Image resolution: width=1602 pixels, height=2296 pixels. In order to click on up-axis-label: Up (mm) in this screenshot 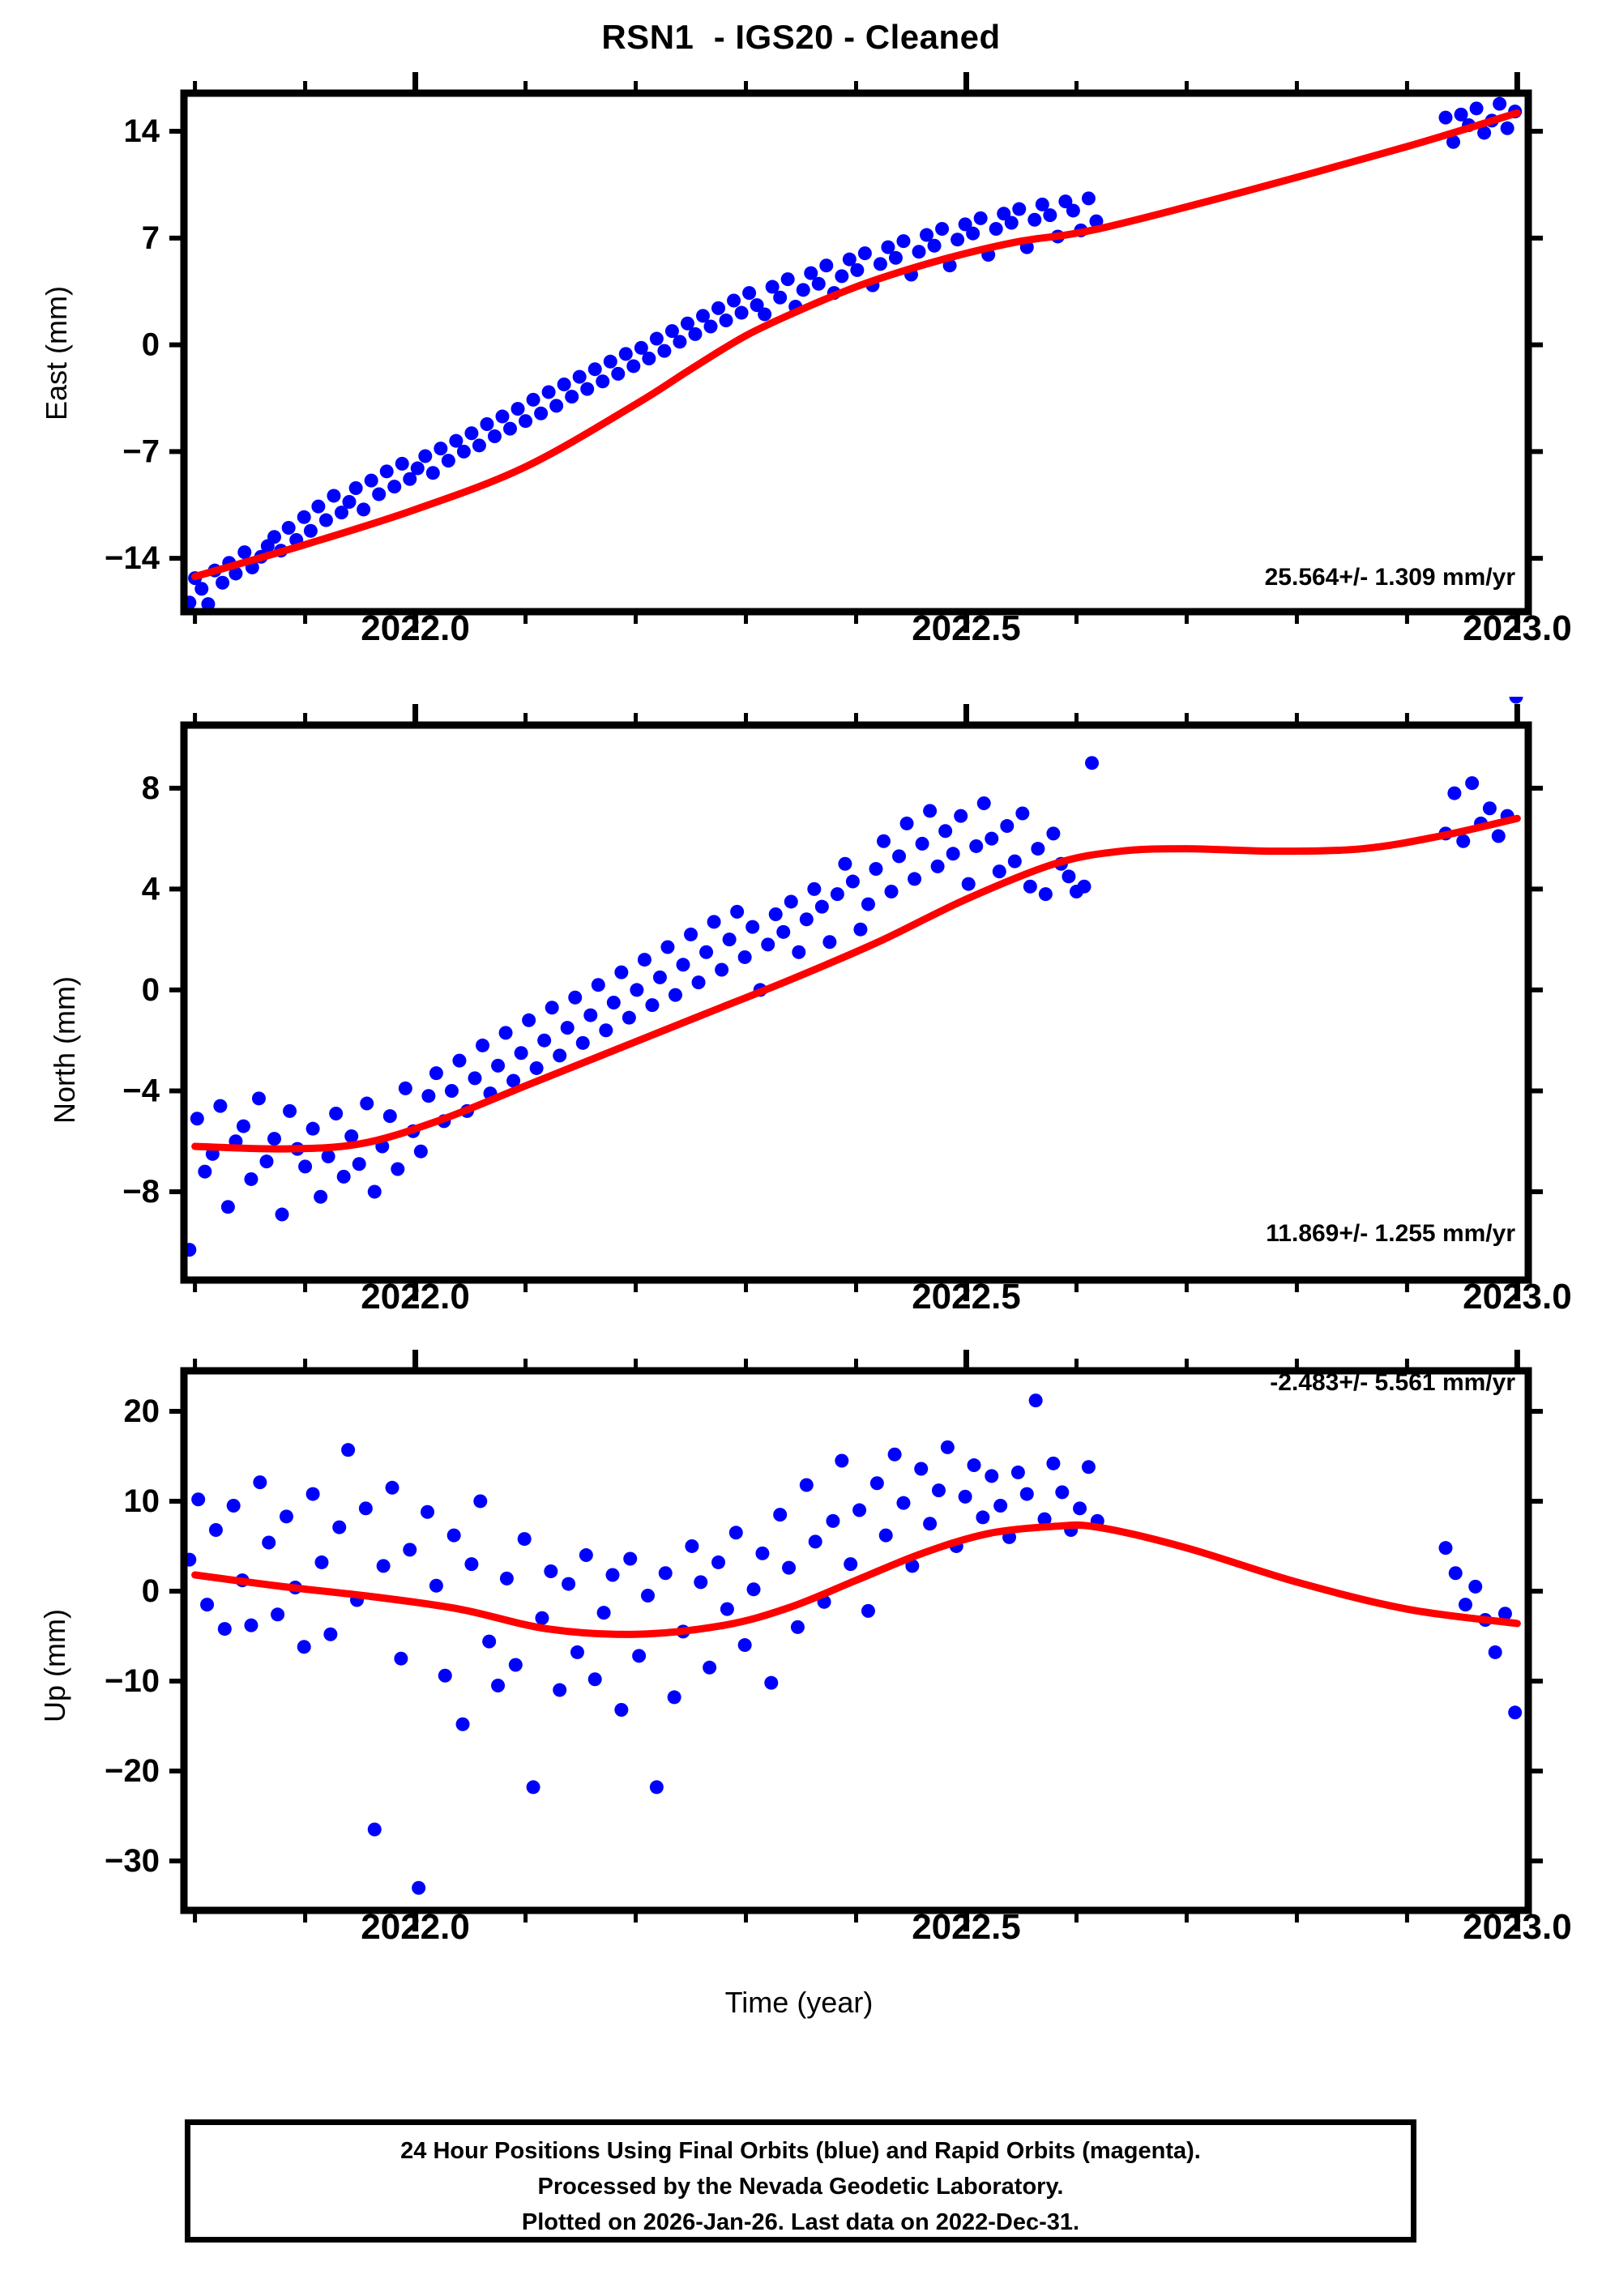, I will do `click(54, 1665)`.